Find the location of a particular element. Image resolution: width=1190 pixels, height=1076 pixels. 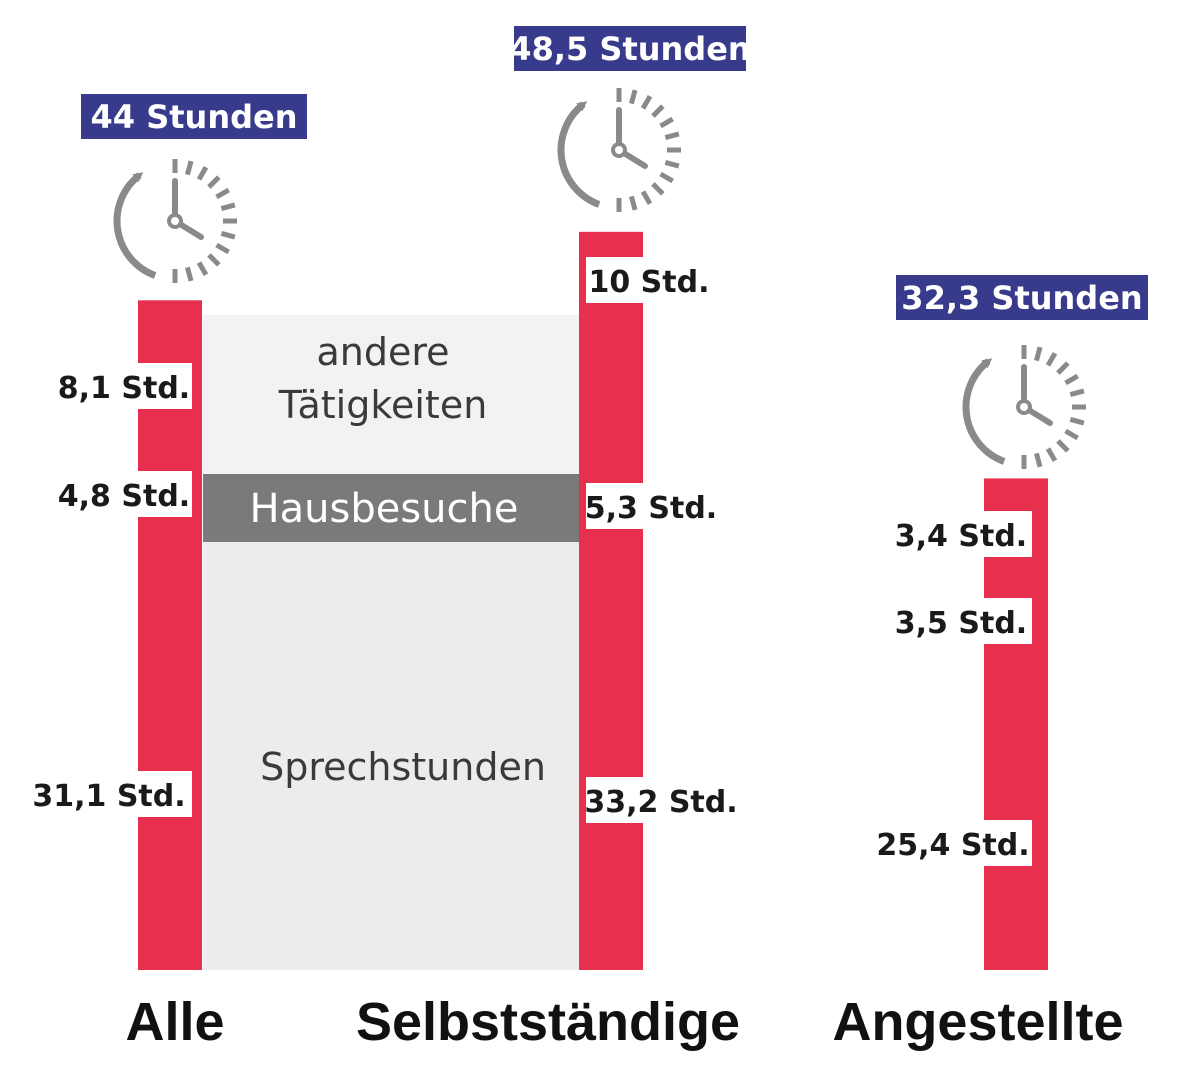

category-label-selbststaendige: Selbstständige is located at coordinates (548, 1022).